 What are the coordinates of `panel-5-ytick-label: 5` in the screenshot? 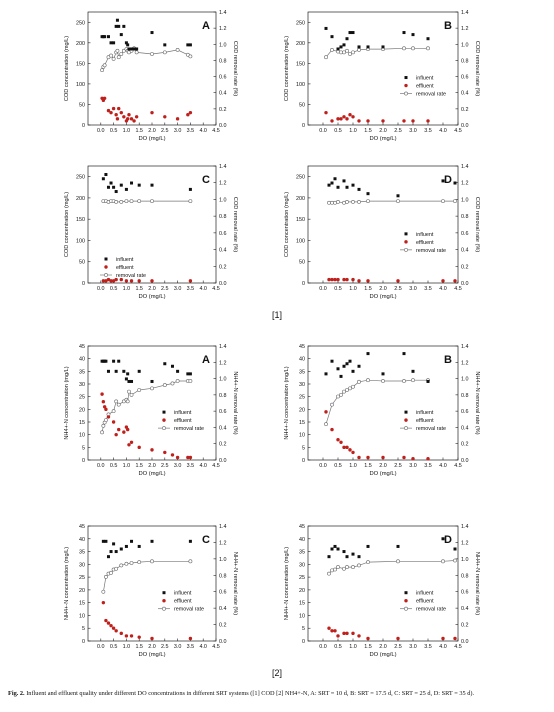 It's located at (303, 448).